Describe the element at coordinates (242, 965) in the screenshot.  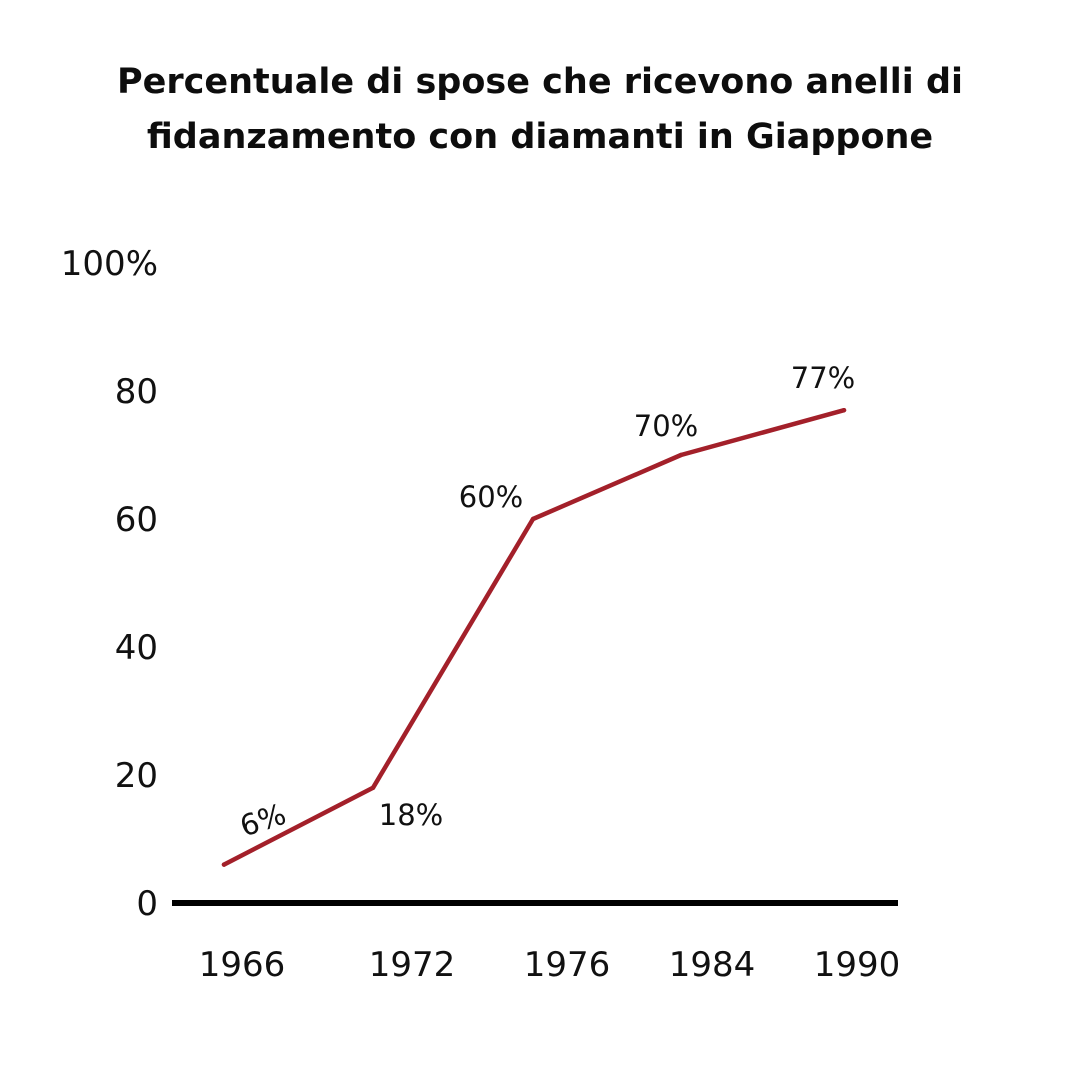
I see `x-tick-label: 1966` at that location.